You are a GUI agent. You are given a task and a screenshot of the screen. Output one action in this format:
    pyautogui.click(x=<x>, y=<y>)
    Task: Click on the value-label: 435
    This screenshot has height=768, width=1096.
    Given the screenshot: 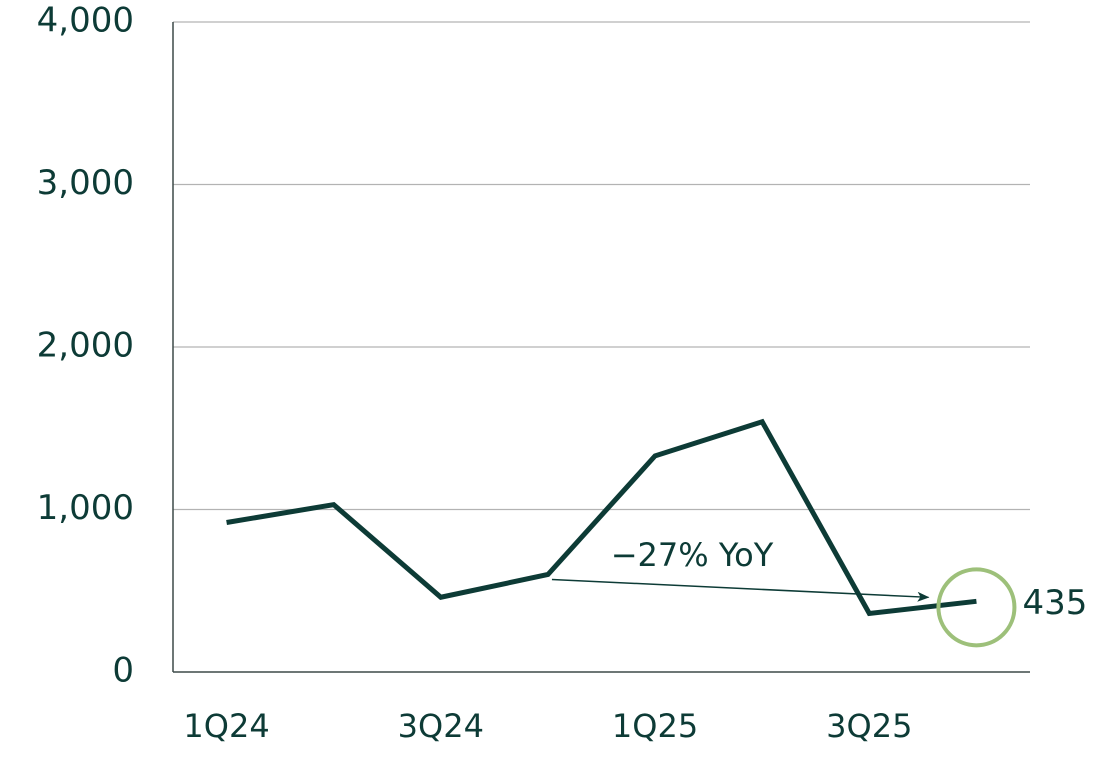 What is the action you would take?
    pyautogui.click(x=1054, y=603)
    